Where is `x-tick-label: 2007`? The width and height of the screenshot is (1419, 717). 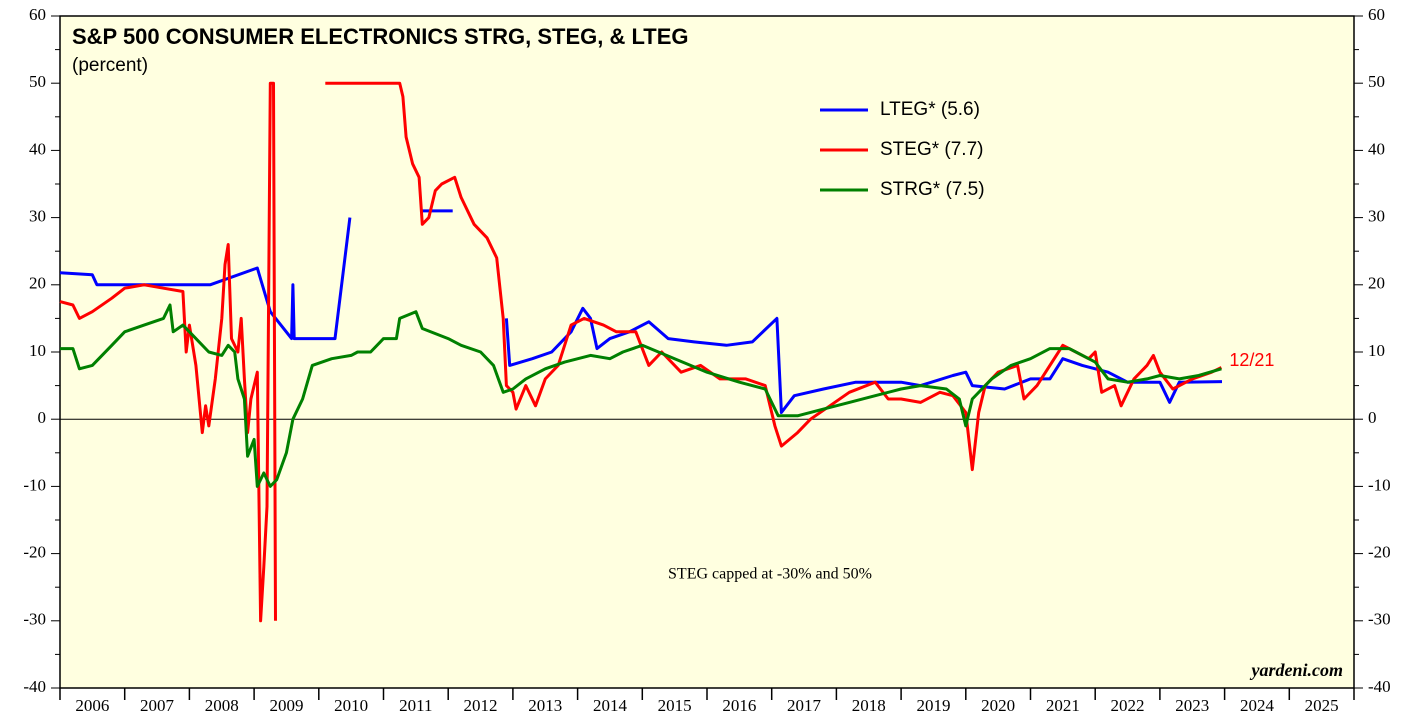 x-tick-label: 2007 is located at coordinates (157, 705).